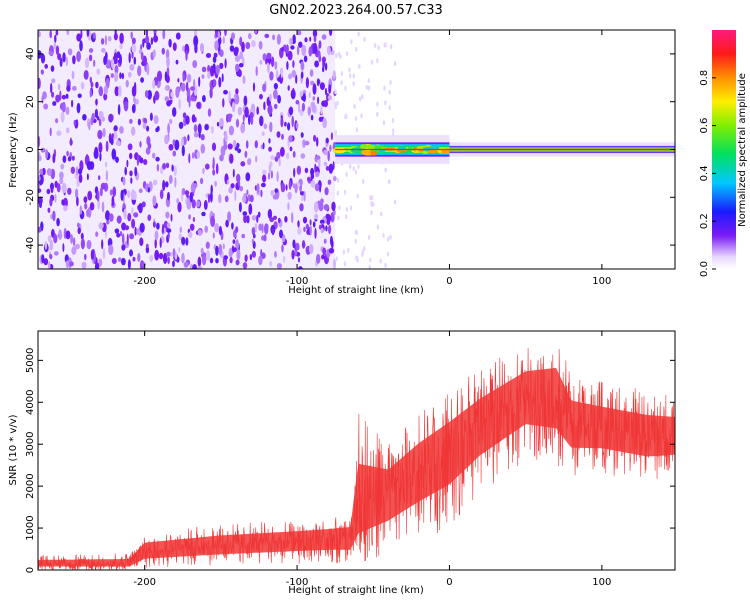  I want to click on x-tick-label: 0, so click(449, 281).